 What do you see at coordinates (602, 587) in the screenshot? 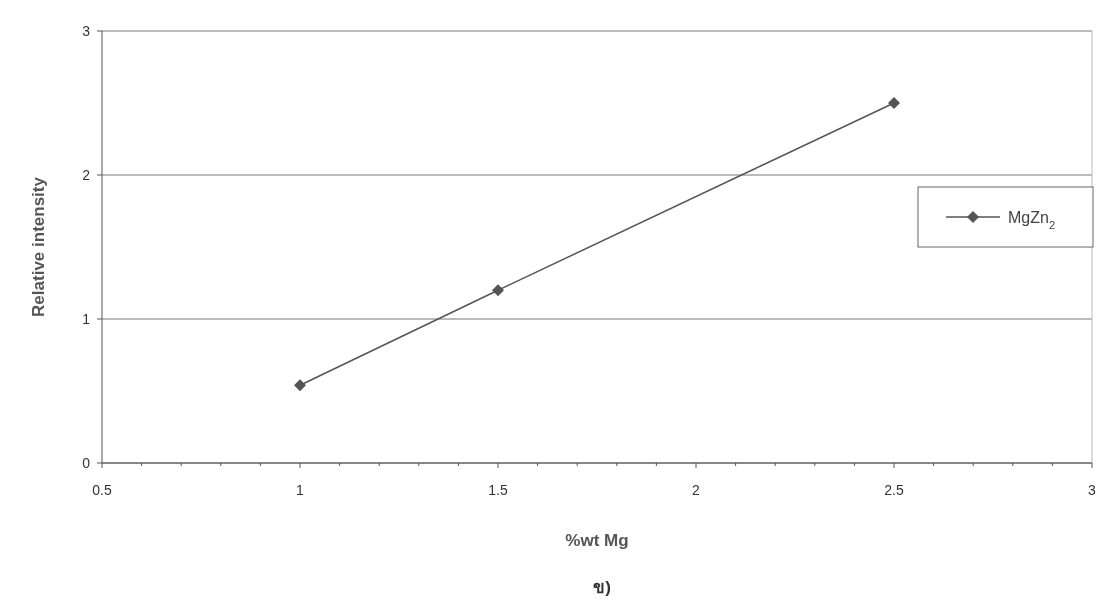
I see `text: ข)` at bounding box center [602, 587].